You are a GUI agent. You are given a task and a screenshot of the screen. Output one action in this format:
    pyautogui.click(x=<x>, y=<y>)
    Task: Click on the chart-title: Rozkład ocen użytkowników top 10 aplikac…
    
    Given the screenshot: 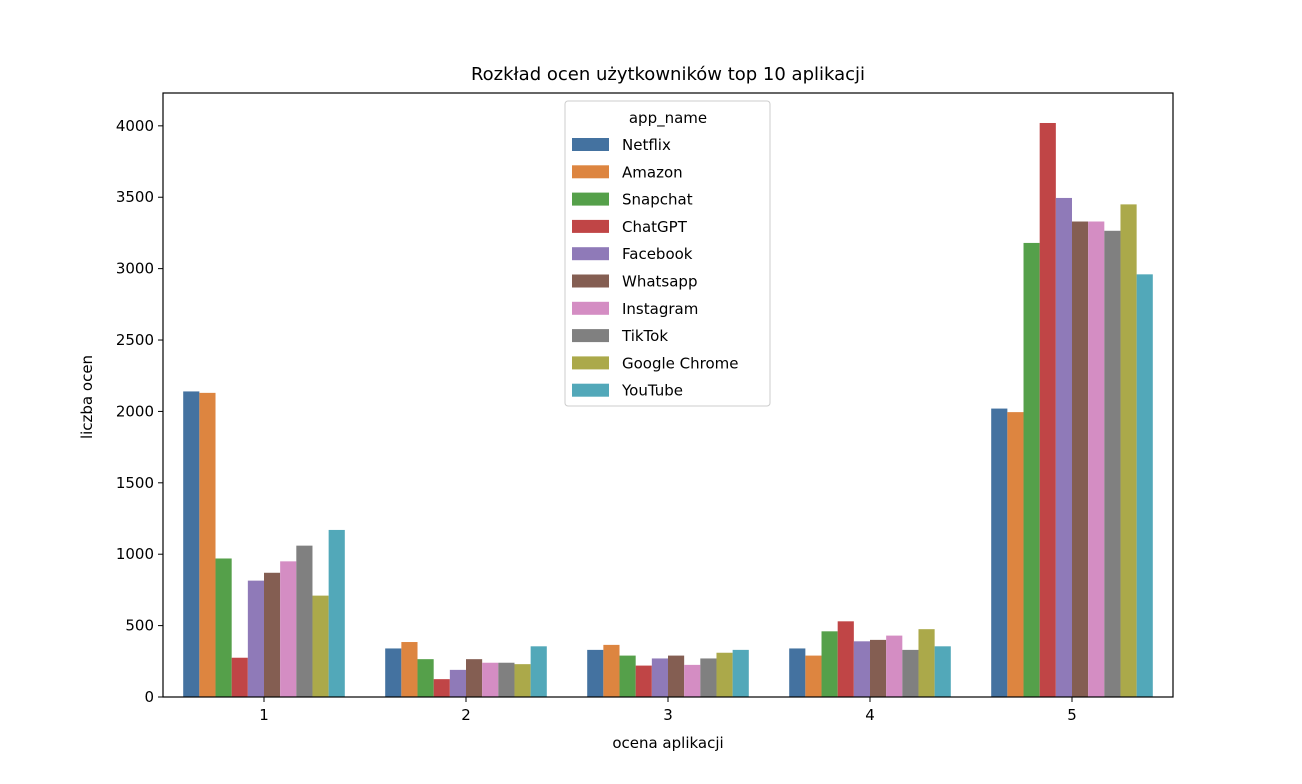 What is the action you would take?
    pyautogui.click(x=668, y=74)
    